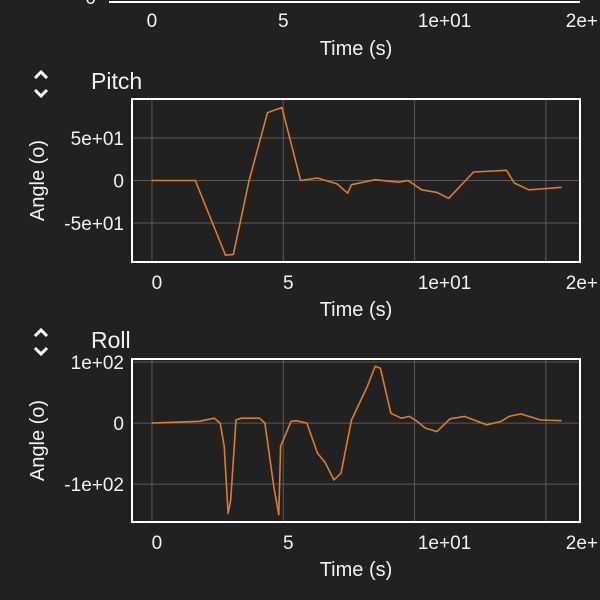 This screenshot has height=600, width=600. What do you see at coordinates (118, 424) in the screenshot?
I see `roll-ytick: 0` at bounding box center [118, 424].